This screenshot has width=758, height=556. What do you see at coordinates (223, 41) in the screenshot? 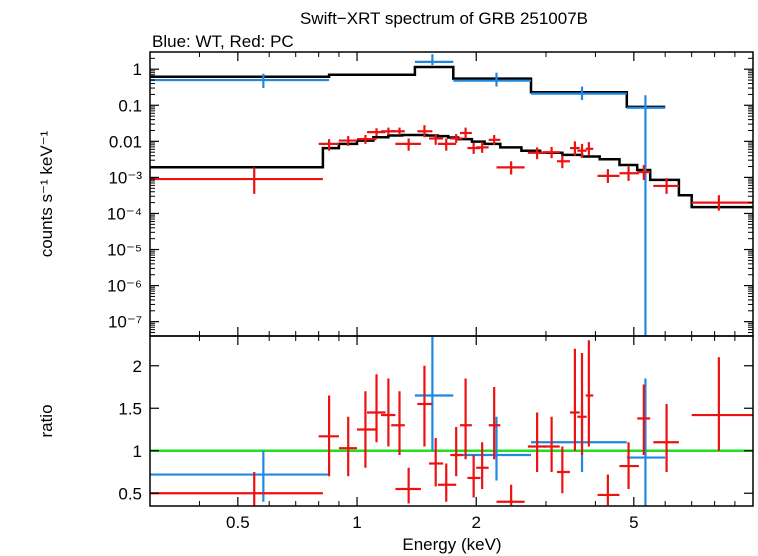
I see `chart-subtitle: Blue: WT, Red: PC` at bounding box center [223, 41].